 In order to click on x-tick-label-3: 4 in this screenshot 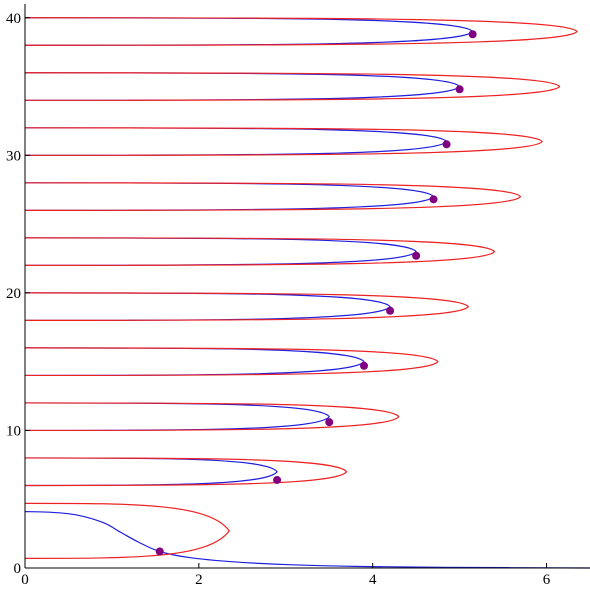, I will do `click(373, 580)`.